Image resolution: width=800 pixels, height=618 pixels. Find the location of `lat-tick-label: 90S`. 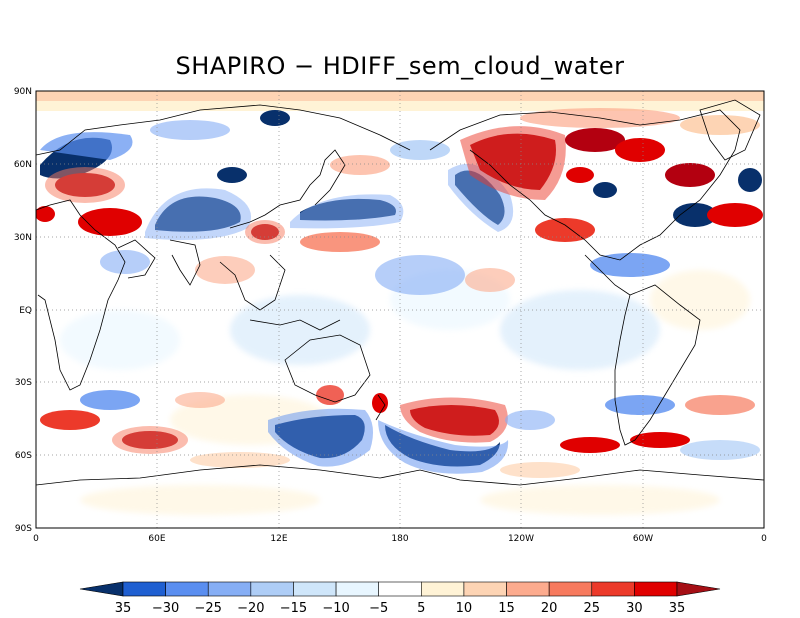

lat-tick-label: 90S is located at coordinates (23, 529).